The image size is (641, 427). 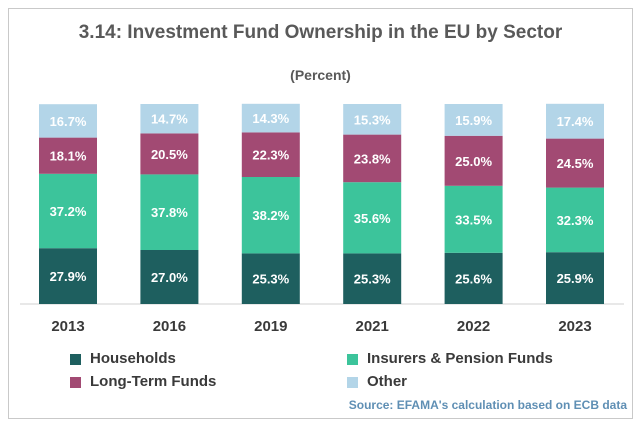 I want to click on bar-2021-other, so click(x=372, y=119).